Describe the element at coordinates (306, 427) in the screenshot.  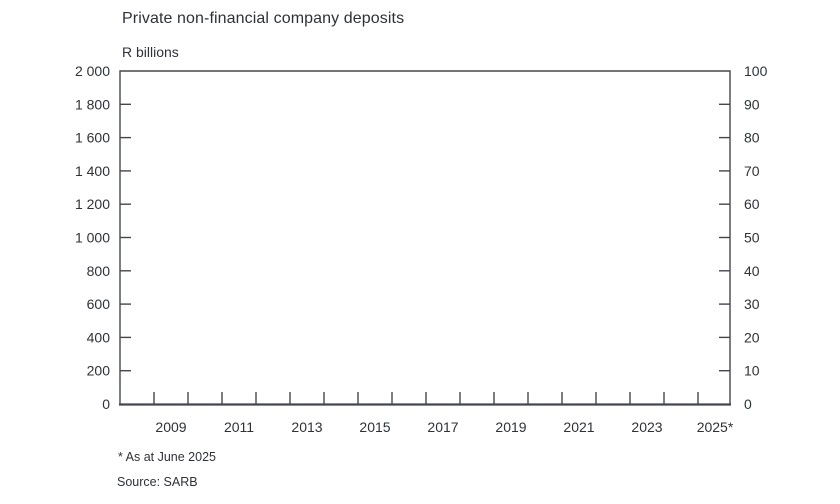
I see `x-axis-label: 2013` at that location.